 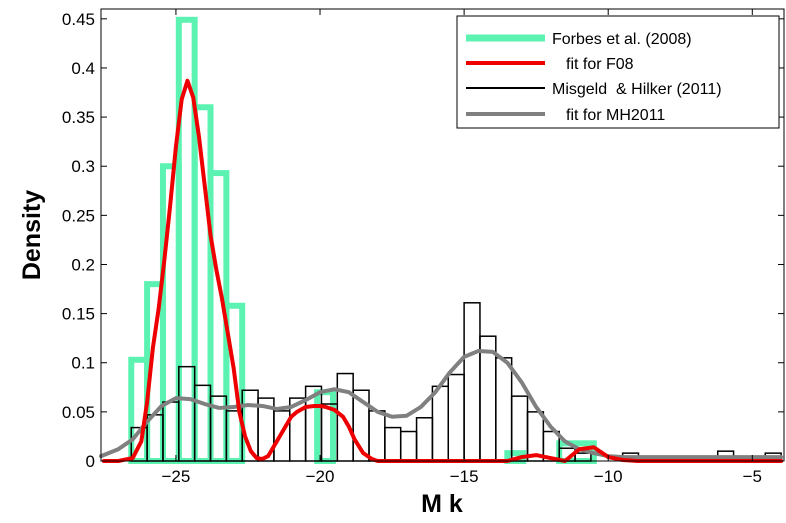 What do you see at coordinates (78, 314) in the screenshot?
I see `y-tick-label: 0.15` at bounding box center [78, 314].